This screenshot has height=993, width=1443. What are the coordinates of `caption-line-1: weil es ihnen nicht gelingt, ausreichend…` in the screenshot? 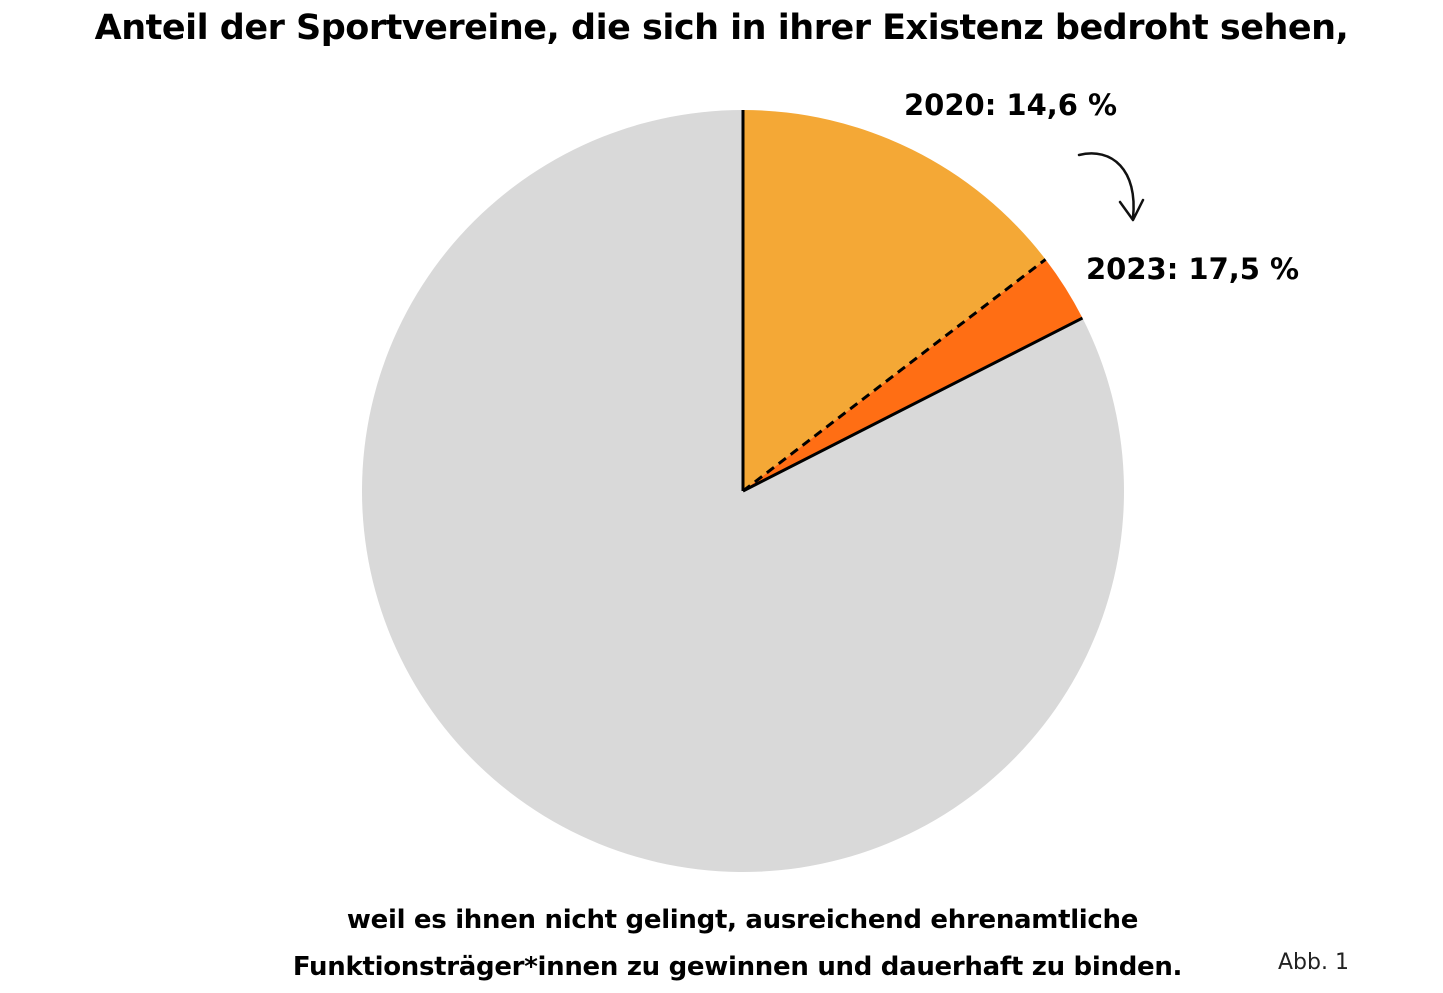 It's located at (742, 920).